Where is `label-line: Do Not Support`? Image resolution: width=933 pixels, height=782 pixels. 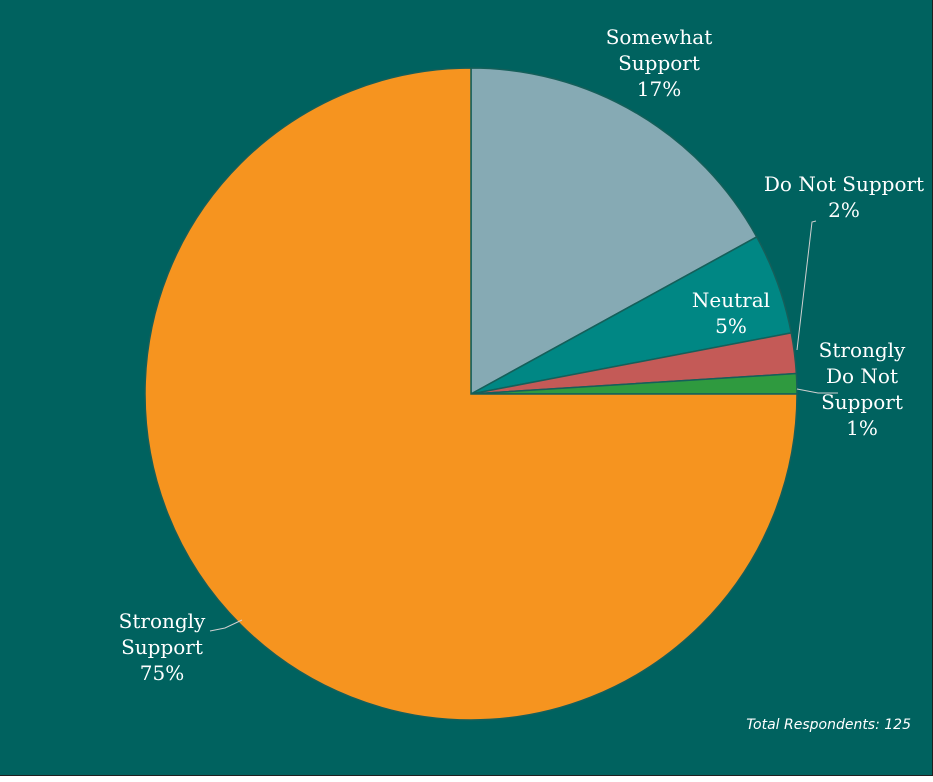 label-line: Do Not Support is located at coordinates (844, 184).